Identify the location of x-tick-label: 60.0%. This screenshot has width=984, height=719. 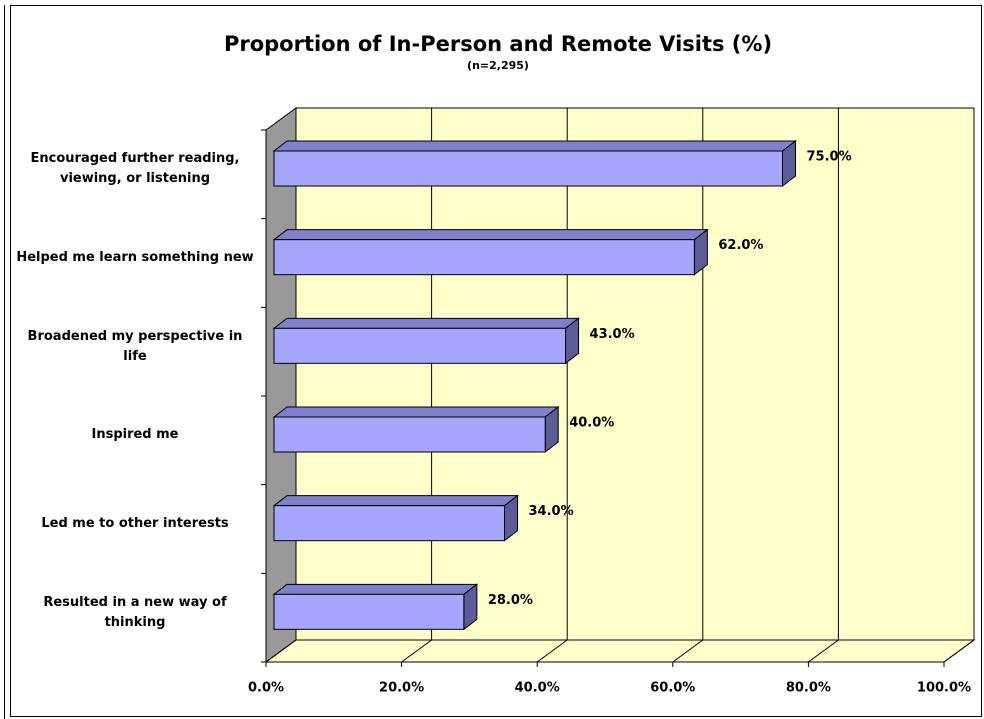
(672, 688).